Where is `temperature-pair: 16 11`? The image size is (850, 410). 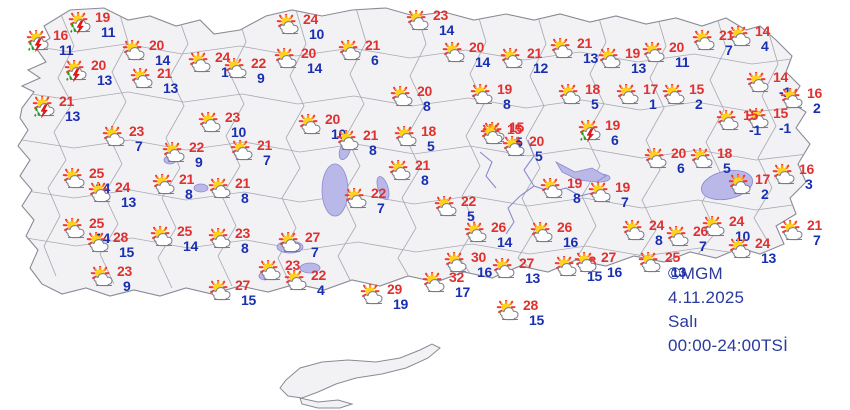 temperature-pair: 16 11 is located at coordinates (70, 42).